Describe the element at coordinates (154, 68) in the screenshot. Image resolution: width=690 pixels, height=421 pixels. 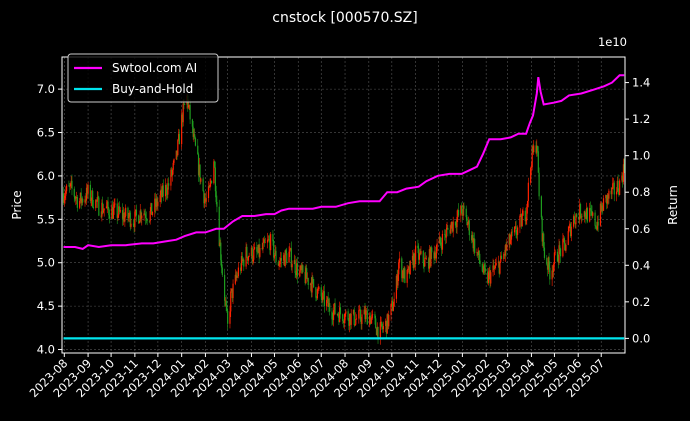
I see `legend-label: Swtool.com AI` at that location.